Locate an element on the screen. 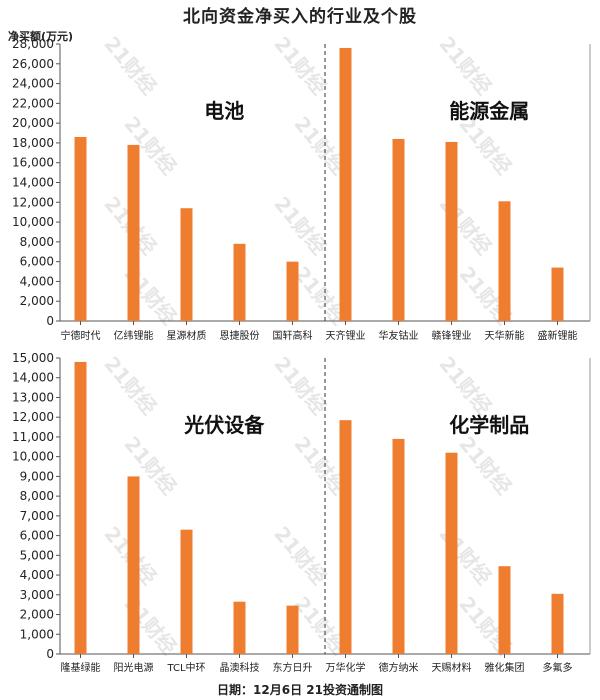 This screenshot has height=700, width=600. x-category-label: TCL中环 is located at coordinates (185, 667).